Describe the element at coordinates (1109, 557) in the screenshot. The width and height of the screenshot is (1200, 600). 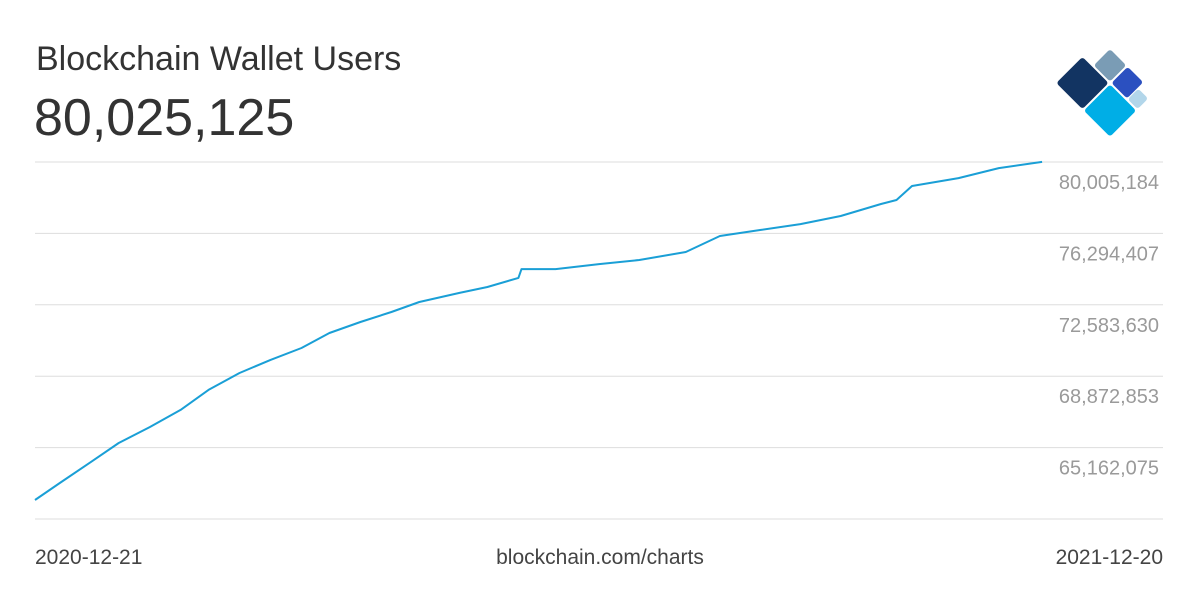
I see `x-end-label: 2021-12-20` at that location.